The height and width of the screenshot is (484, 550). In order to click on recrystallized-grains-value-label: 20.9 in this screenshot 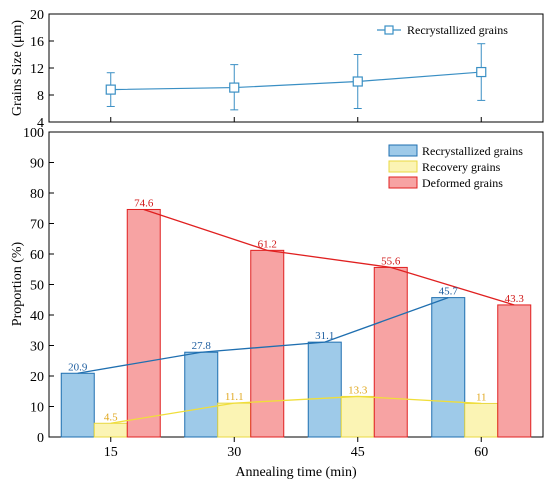, I will do `click(78, 367)`.